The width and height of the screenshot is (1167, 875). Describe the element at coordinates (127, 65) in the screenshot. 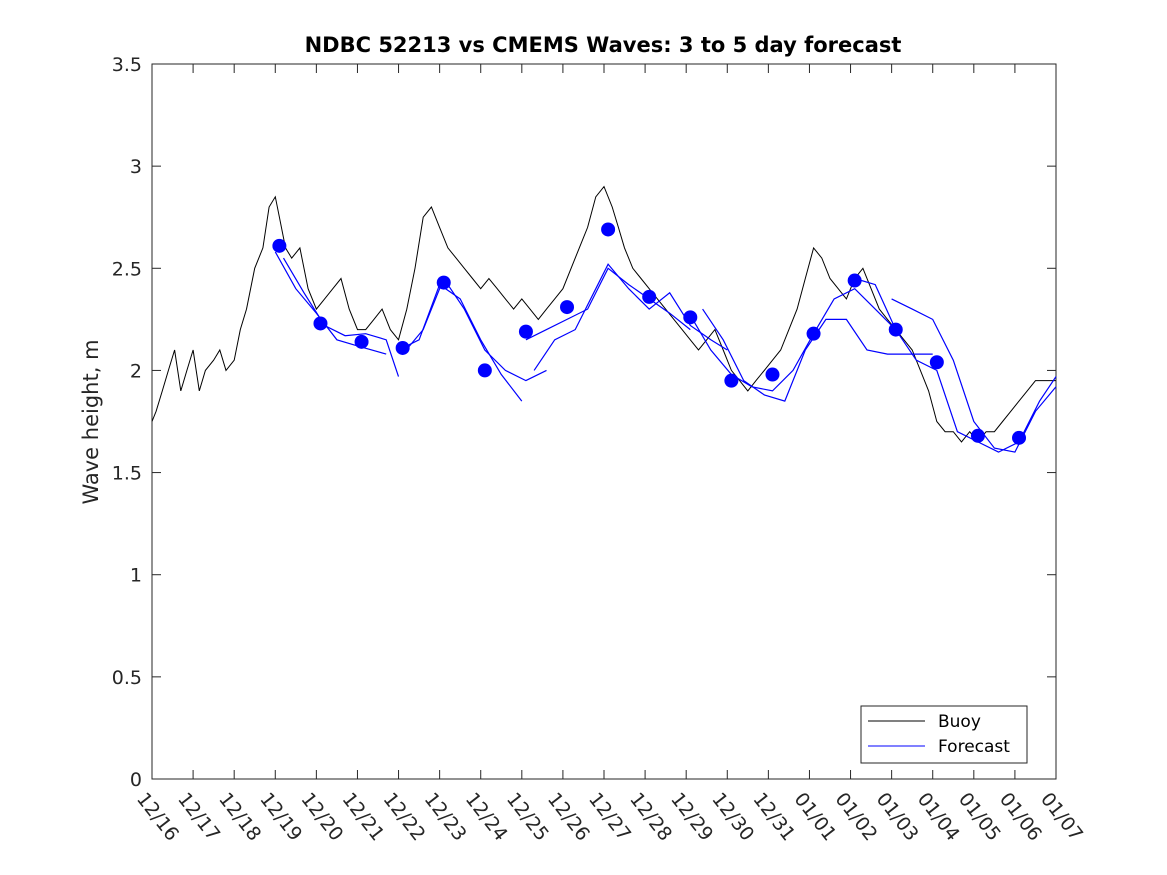

I see `y-tick-label: 3.5` at that location.